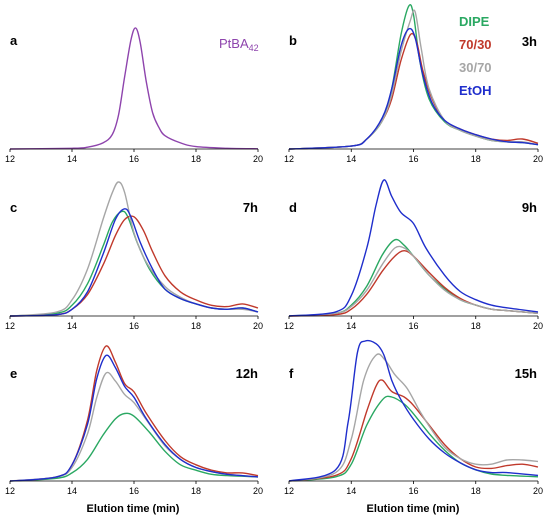 This screenshot has height=519, width=550. What do you see at coordinates (72, 159) in the screenshot?
I see `panel-a-tick-label-14: 14` at bounding box center [72, 159].